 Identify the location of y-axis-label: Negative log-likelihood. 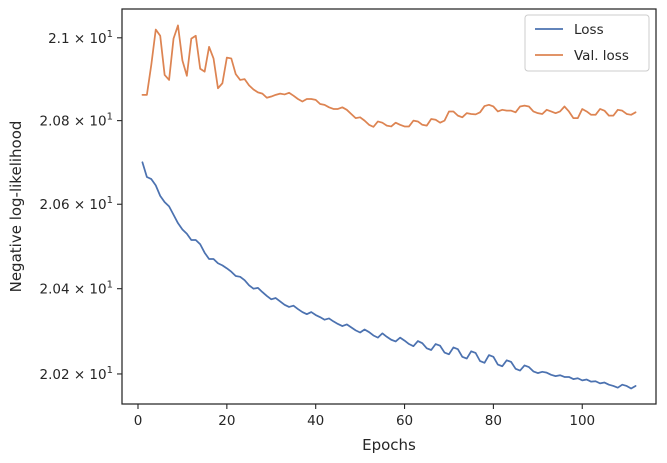
(16, 207).